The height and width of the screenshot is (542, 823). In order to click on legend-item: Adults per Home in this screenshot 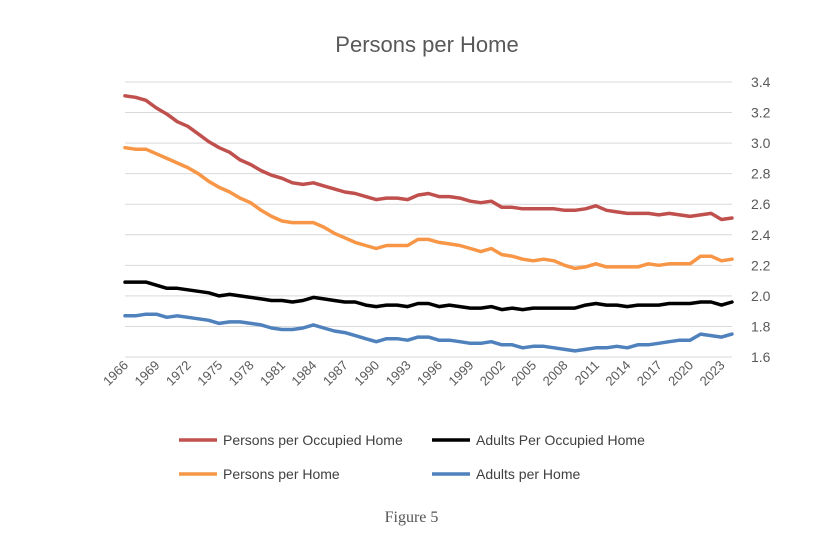, I will do `click(506, 474)`.